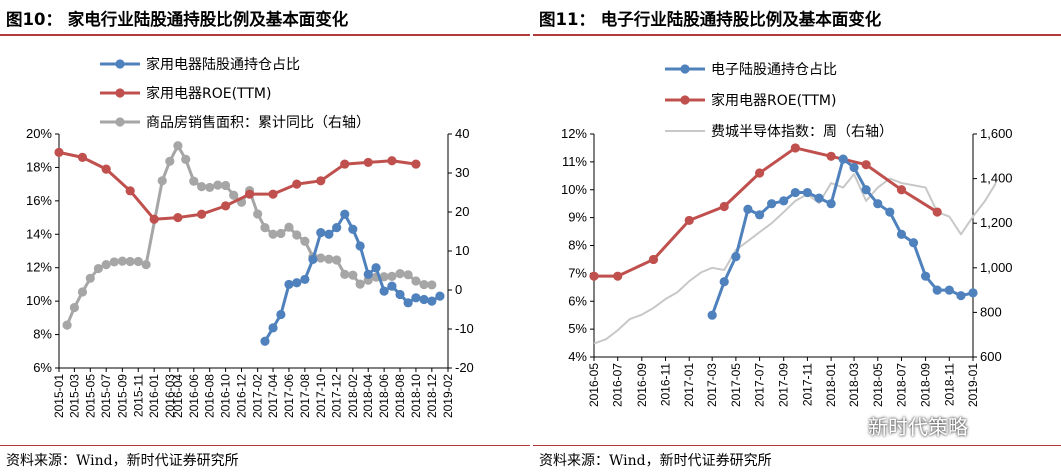 This screenshot has width=1061, height=473. I want to click on chat-bubbles-icon, so click(850, 424).